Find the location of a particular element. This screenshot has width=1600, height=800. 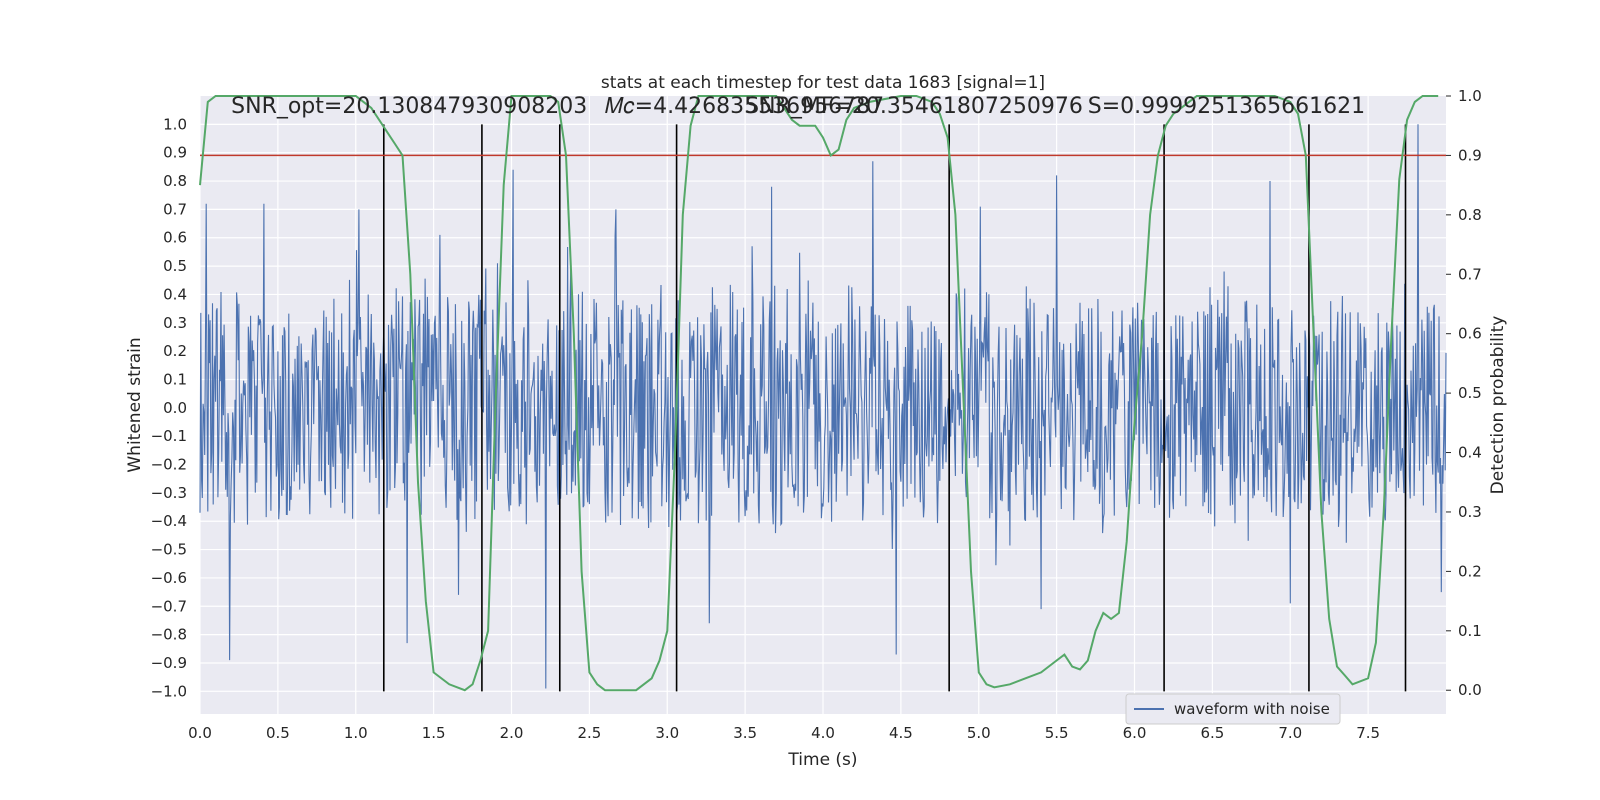

x-tick-label: 0.0 is located at coordinates (200, 733).